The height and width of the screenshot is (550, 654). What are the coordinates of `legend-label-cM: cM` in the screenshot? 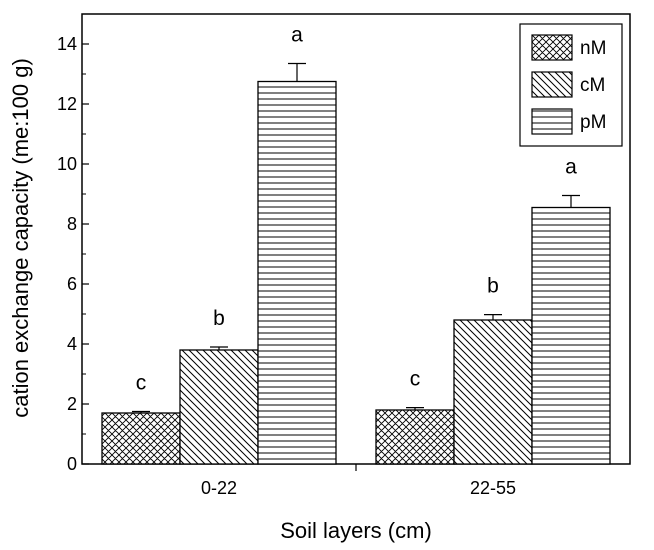 It's located at (592, 85).